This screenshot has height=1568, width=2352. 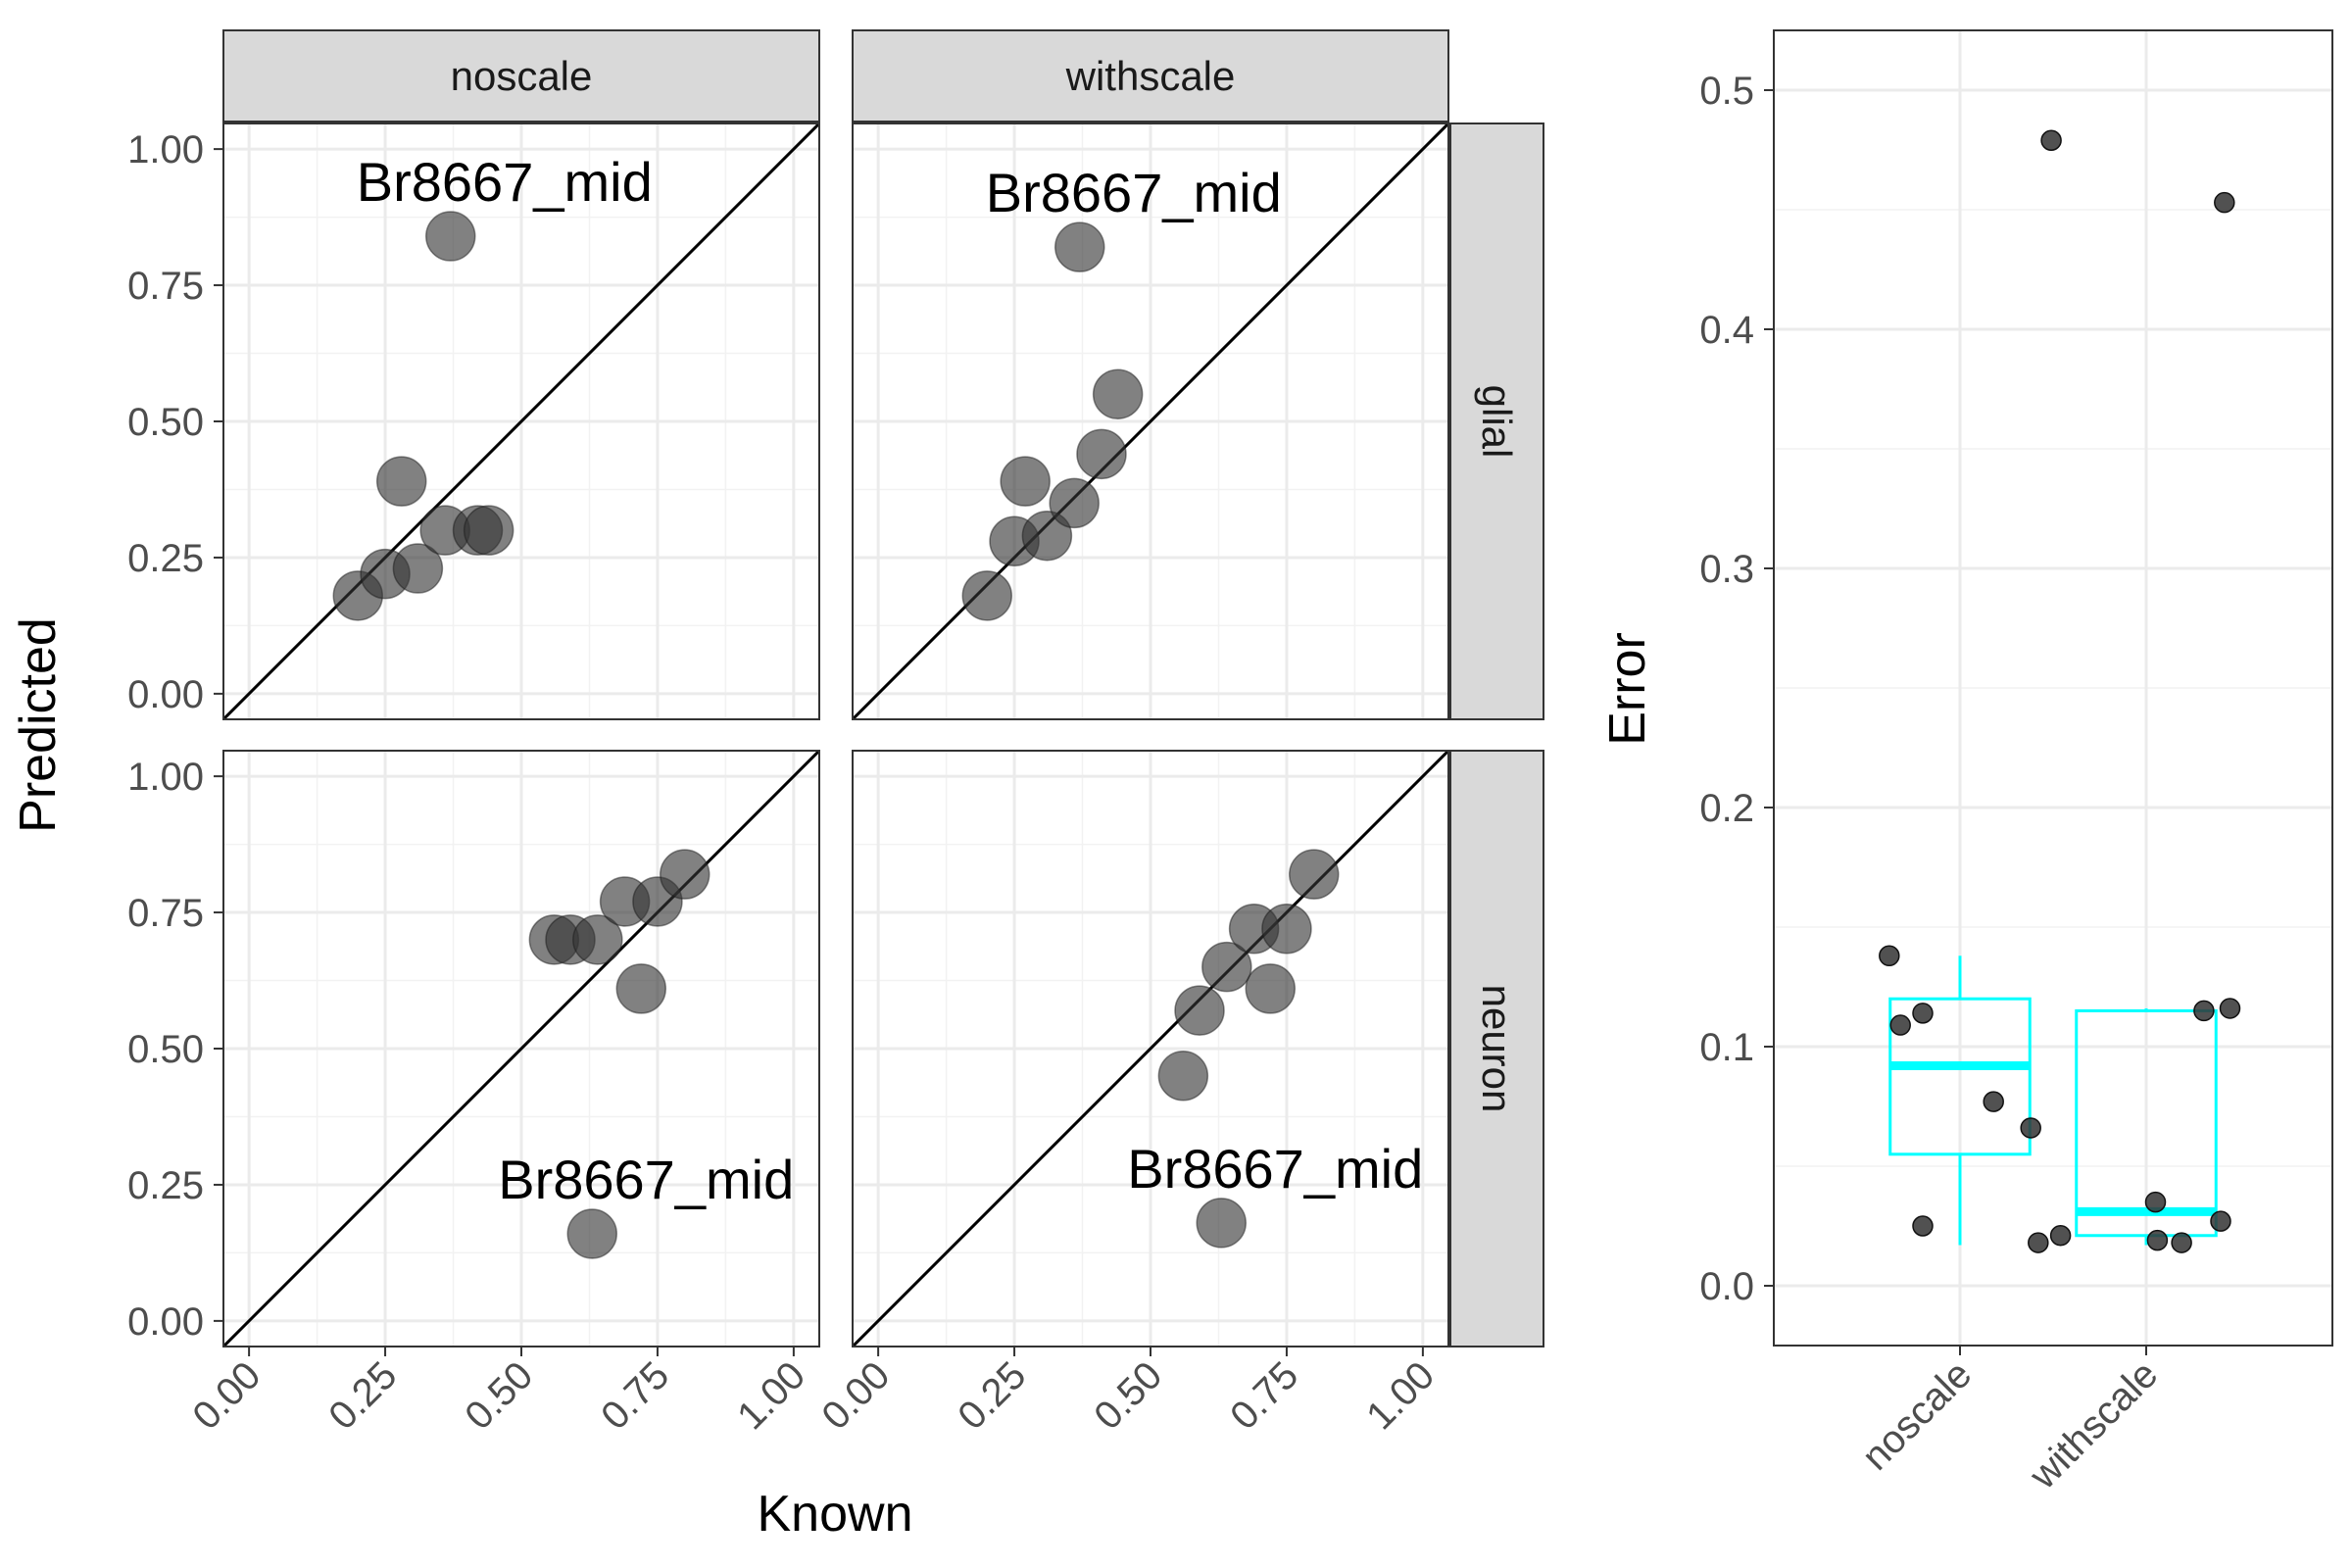 I want to click on panel-withscale-neuron: Br8667_mid, so click(x=1150, y=1049).